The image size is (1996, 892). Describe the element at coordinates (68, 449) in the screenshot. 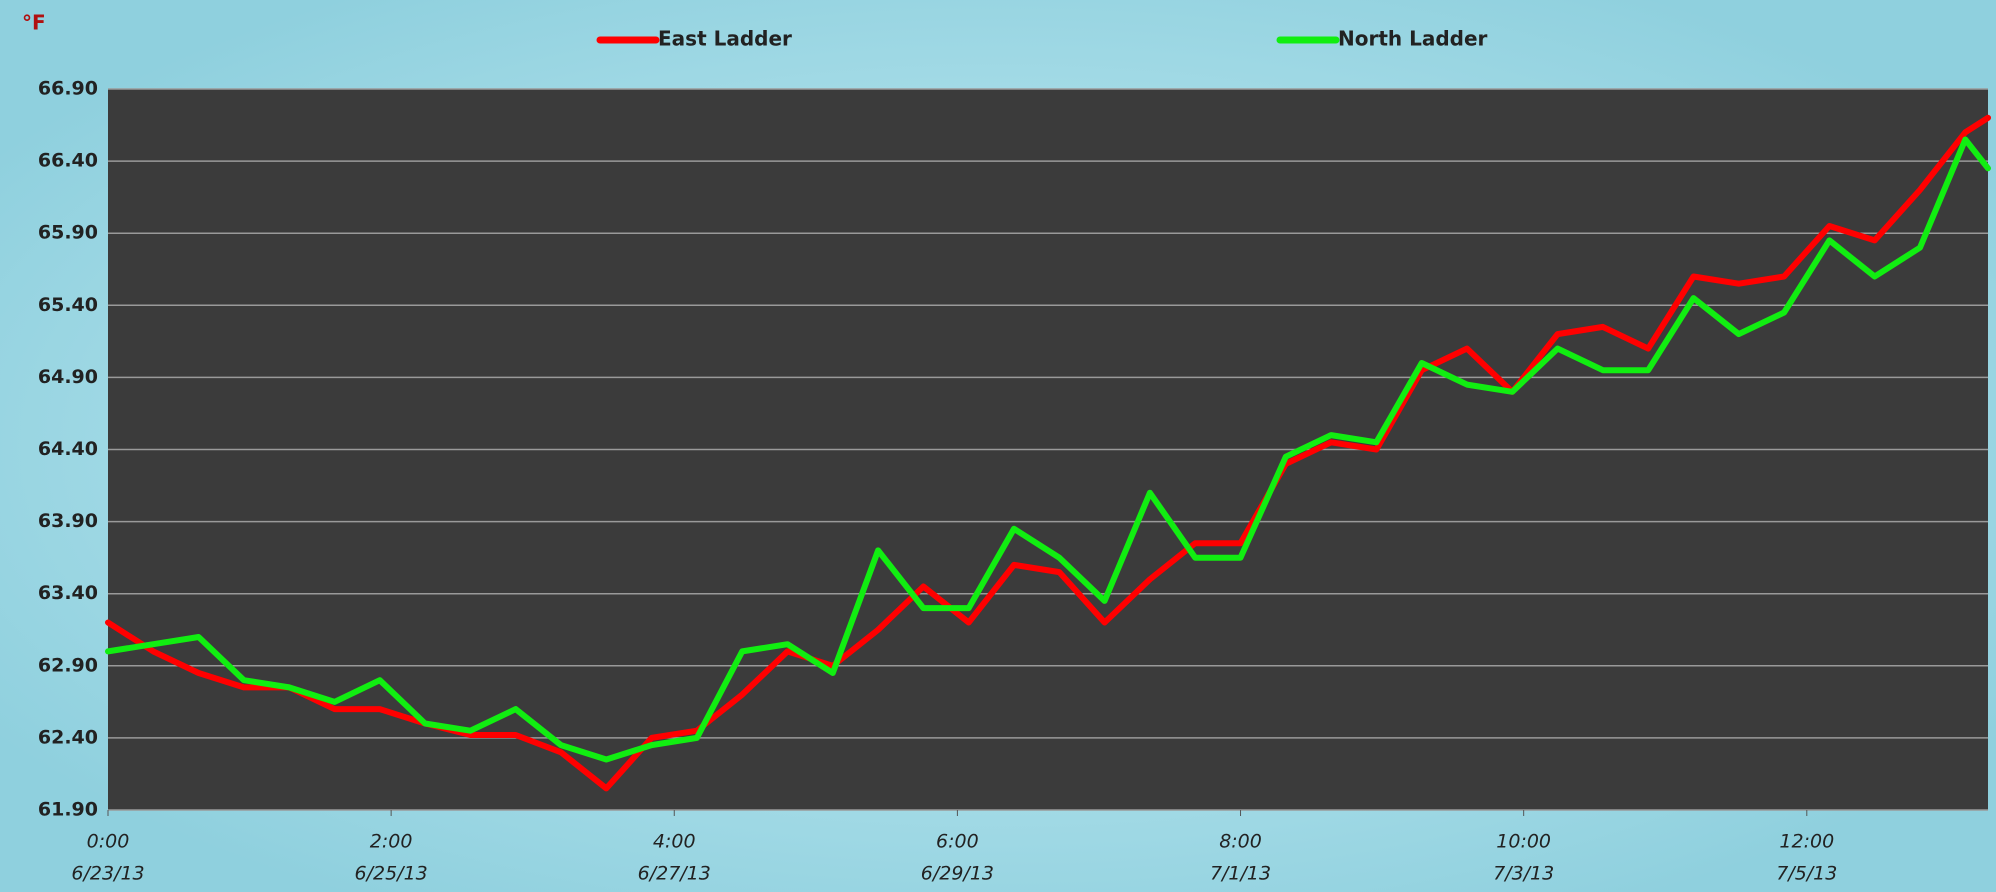

I see `y-tick-label: 64.40` at that location.